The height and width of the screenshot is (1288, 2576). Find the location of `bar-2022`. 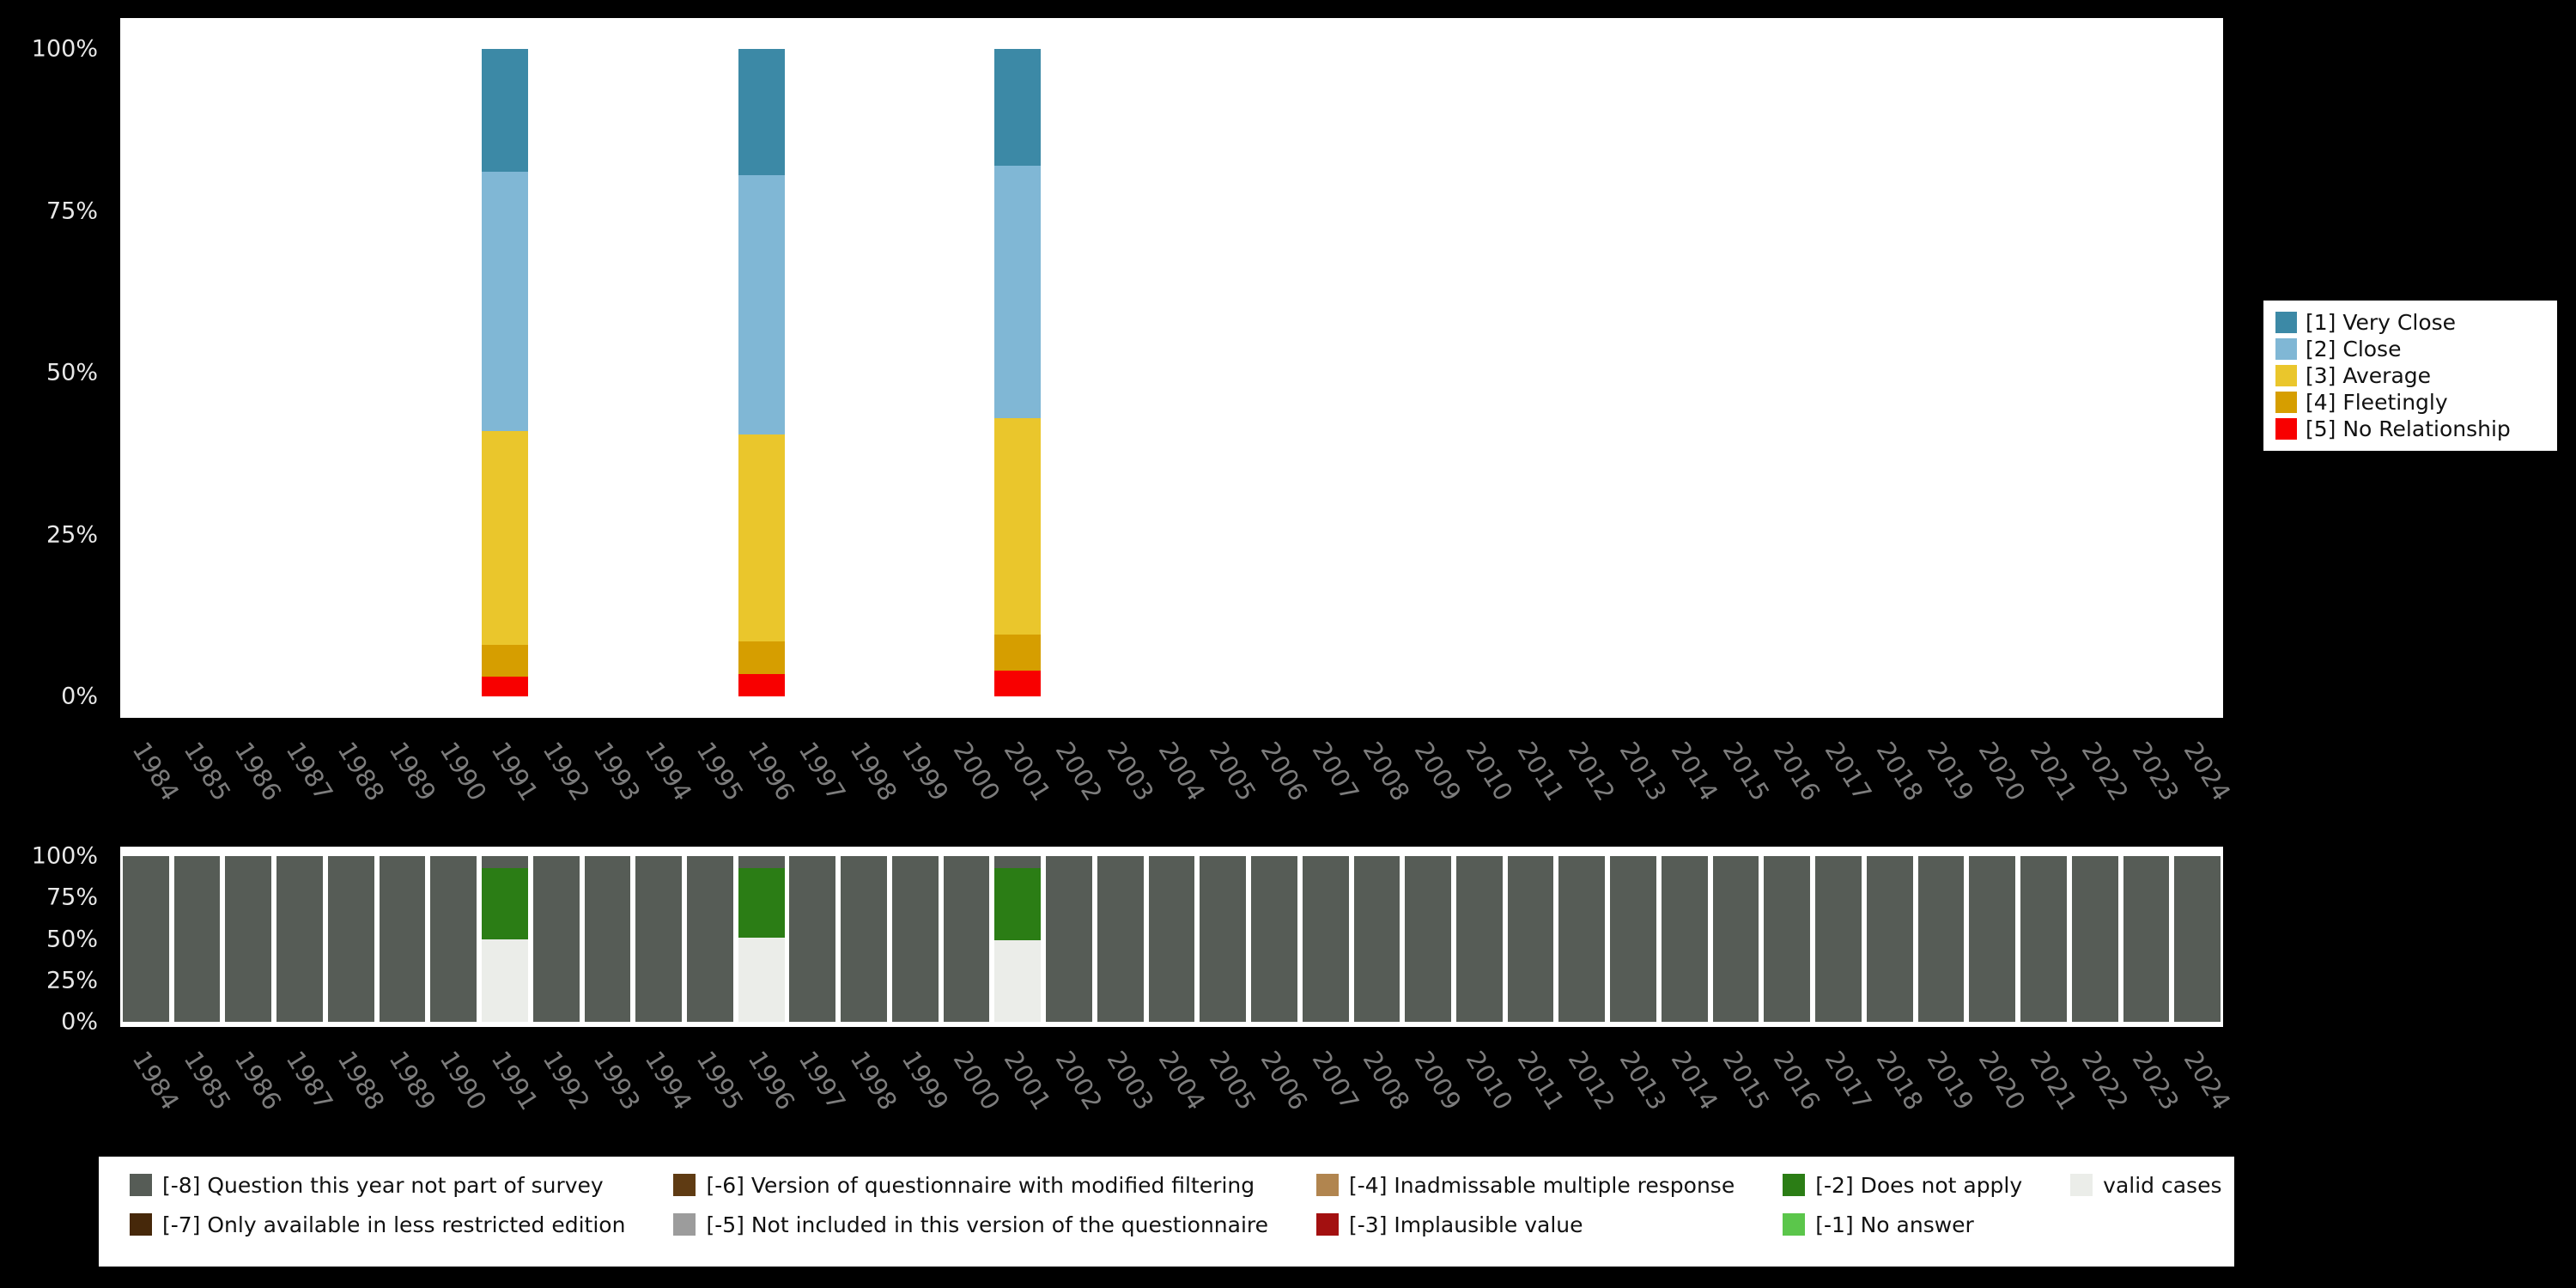

bar-2022 is located at coordinates (2095, 372).